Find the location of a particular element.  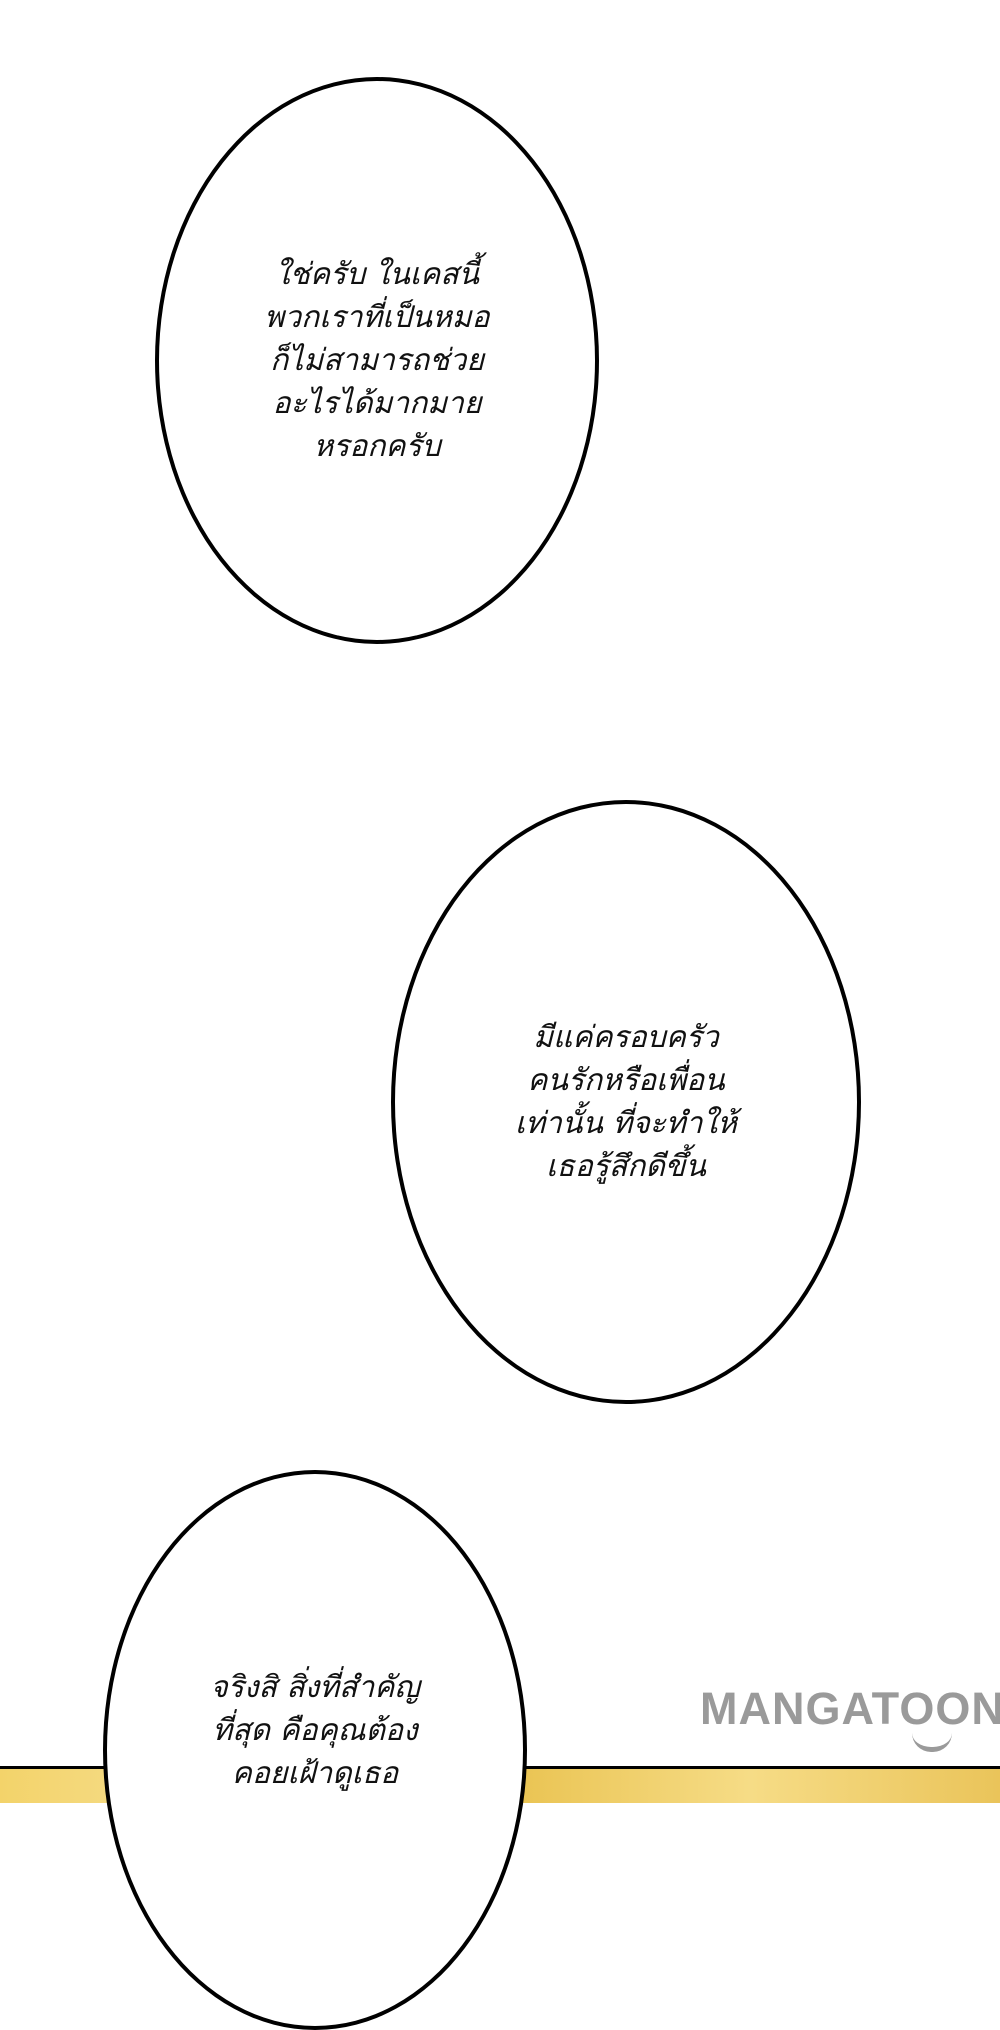

bubble-1-line: พวกเราที่เป็นหมอ is located at coordinates (377, 317).